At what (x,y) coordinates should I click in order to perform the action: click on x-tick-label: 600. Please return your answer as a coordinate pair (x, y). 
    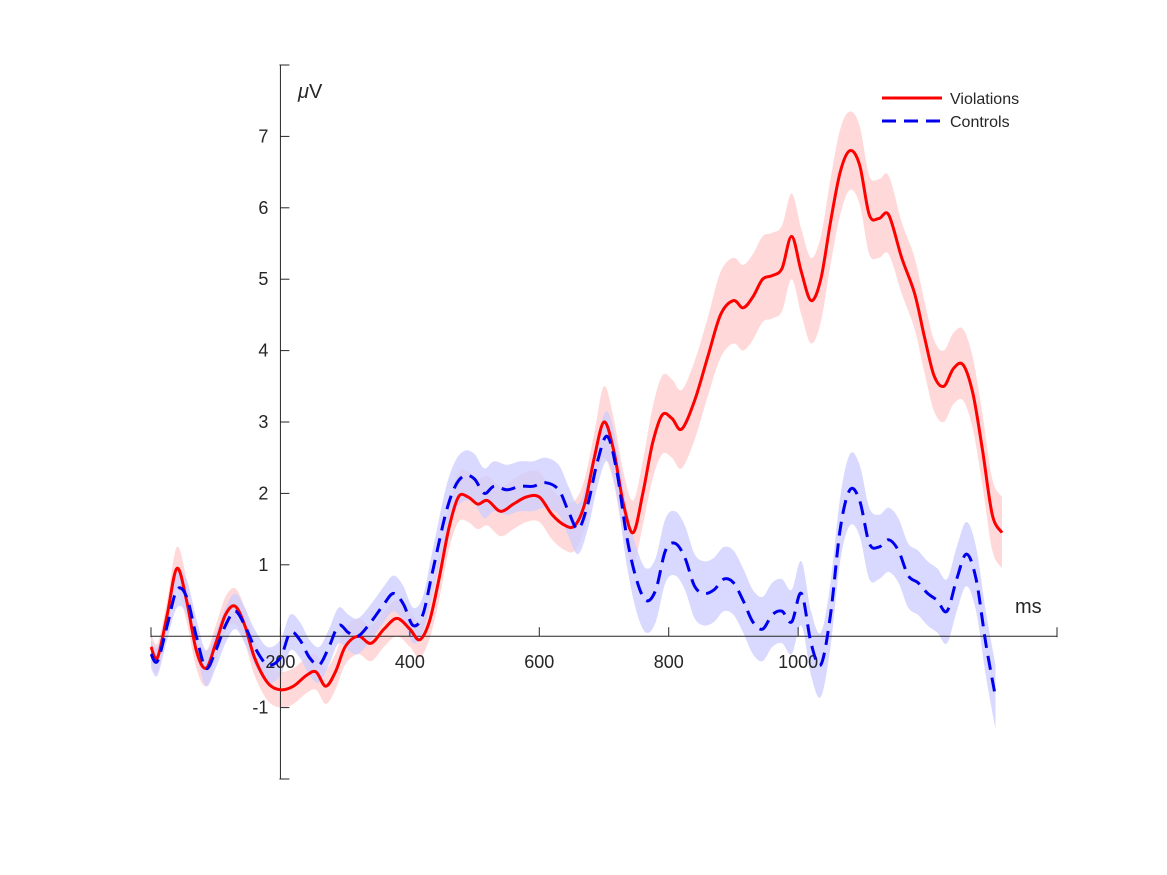
    Looking at the image, I should click on (539, 662).